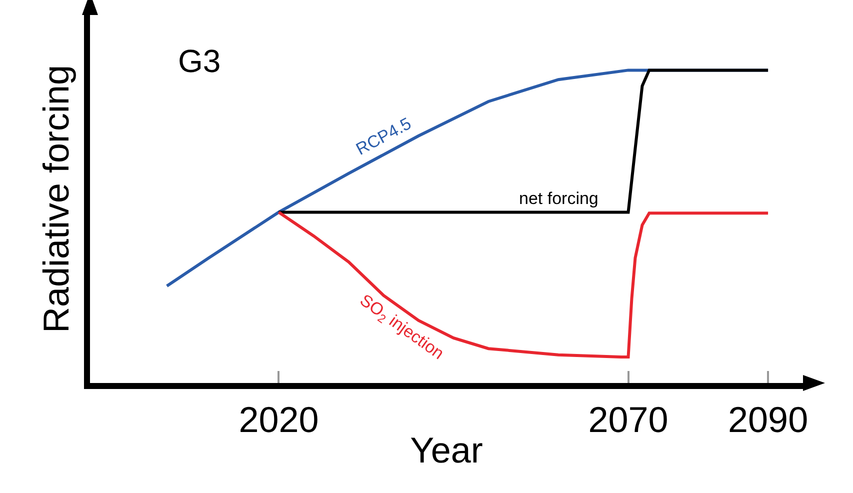 The height and width of the screenshot is (493, 853). Describe the element at coordinates (278, 419) in the screenshot. I see `x-tick-label: 2020` at that location.